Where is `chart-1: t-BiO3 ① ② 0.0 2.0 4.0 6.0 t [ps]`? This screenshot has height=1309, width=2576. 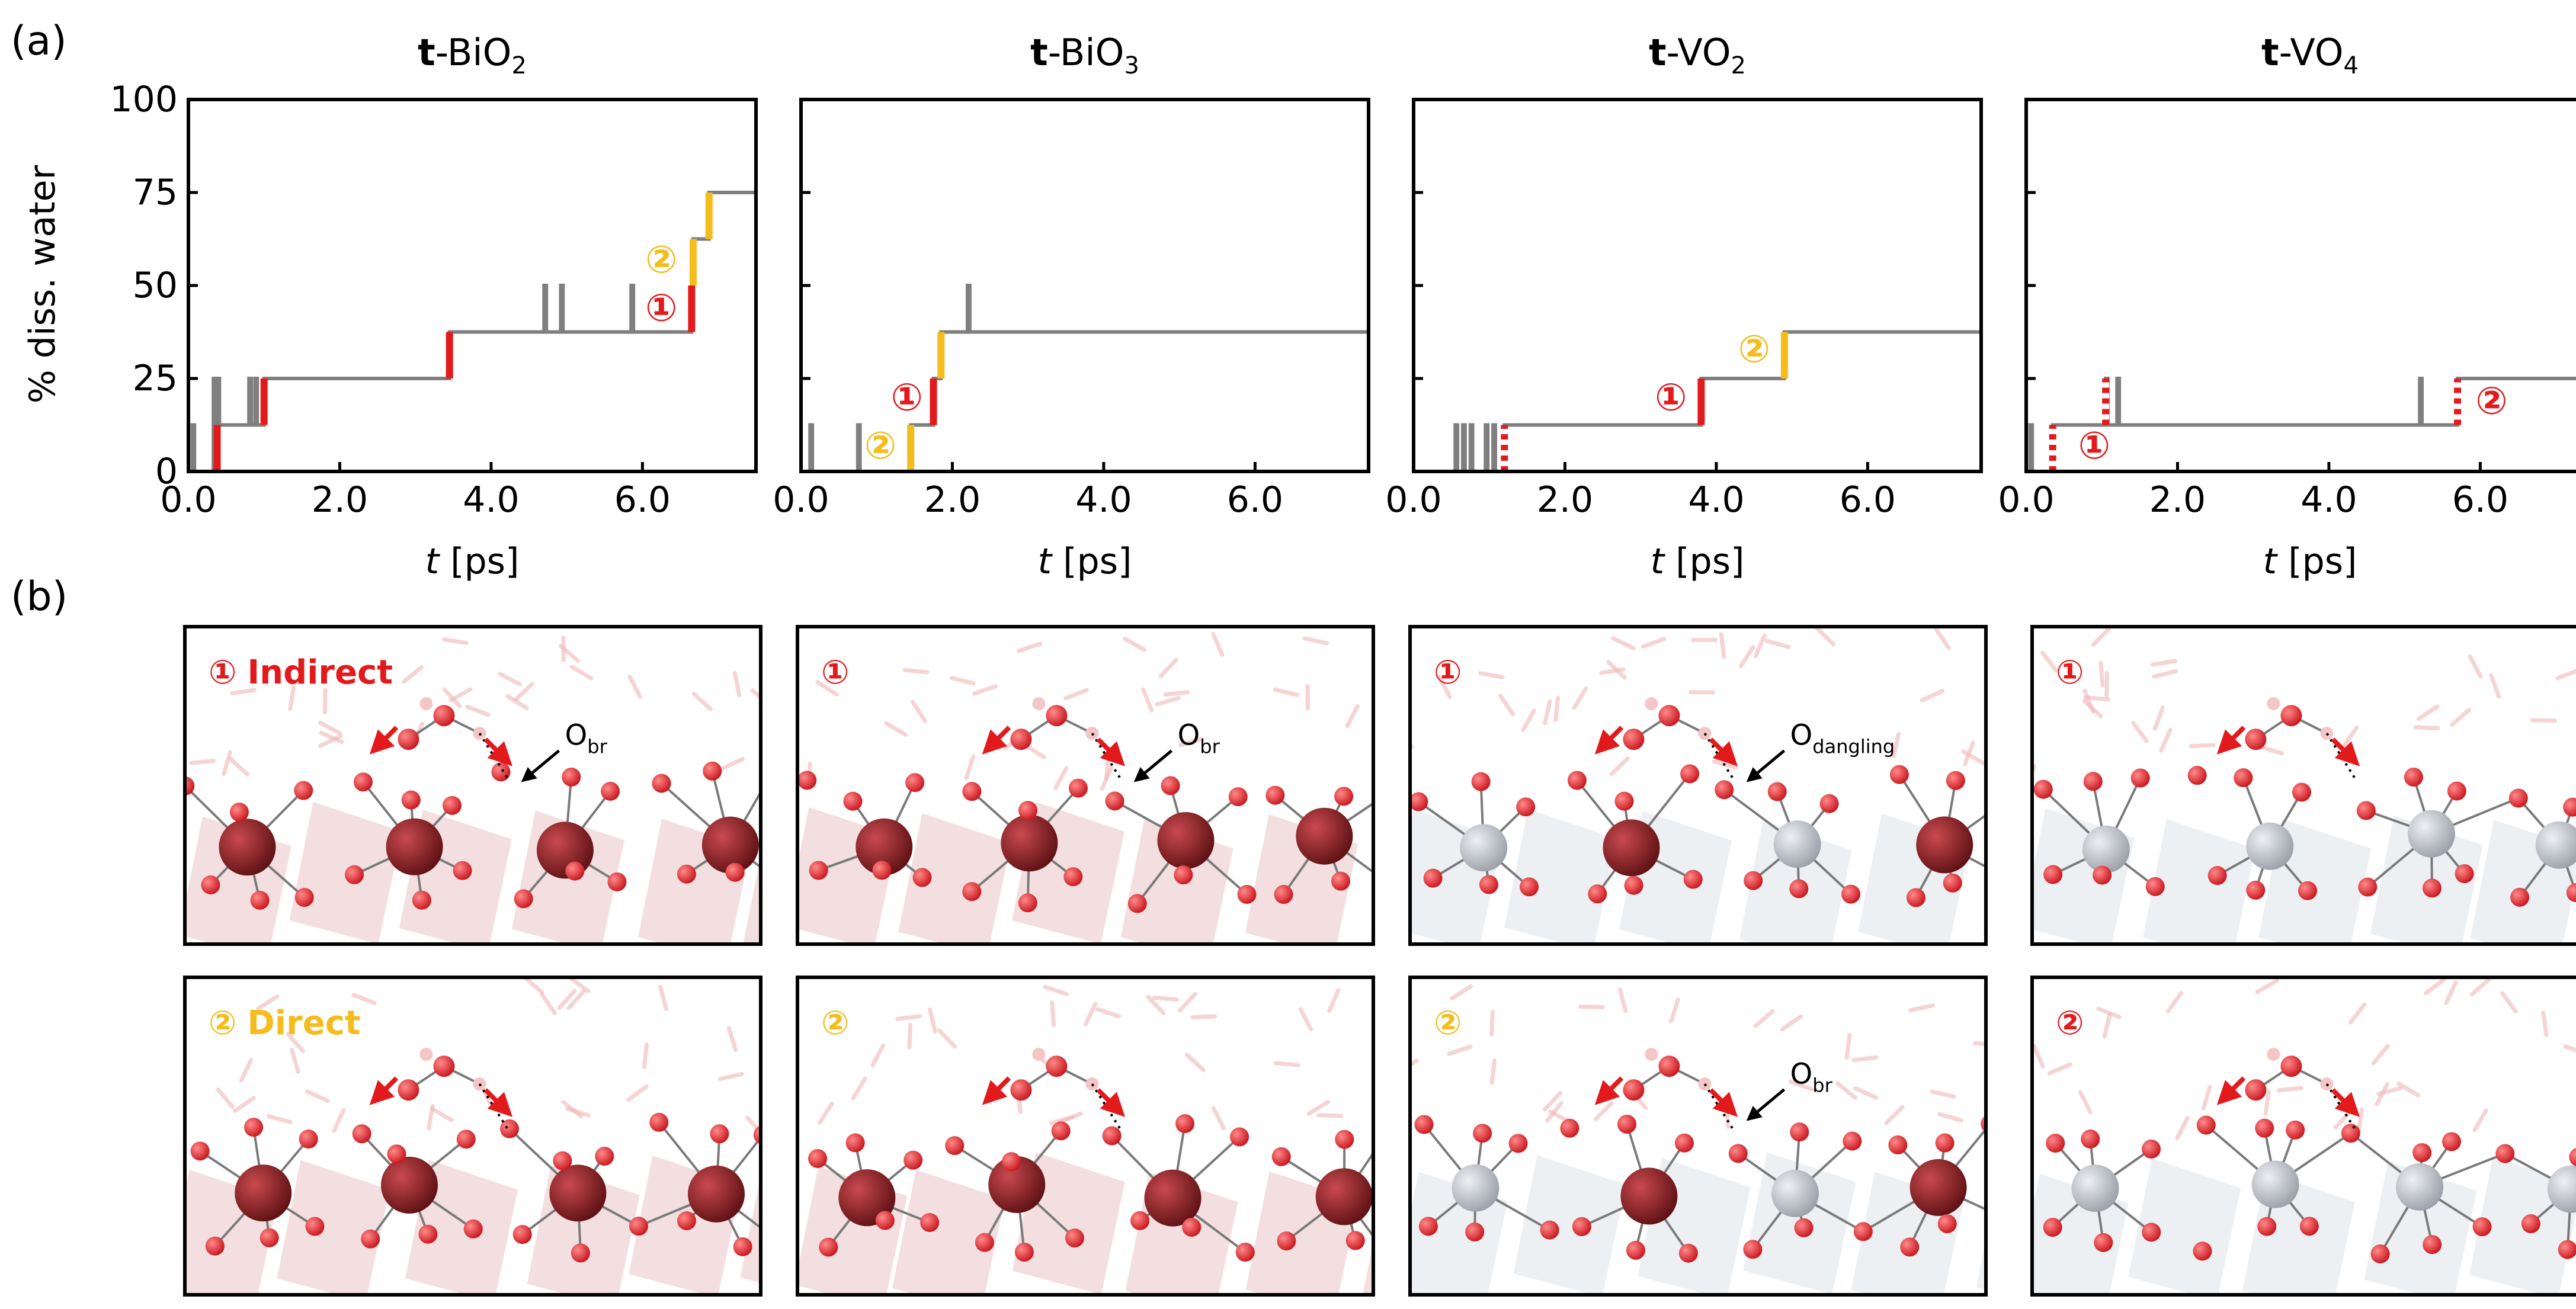 chart-1: t-BiO3 ① ② 0.0 2.0 4.0 6.0 t [ps] is located at coordinates (1071, 306).